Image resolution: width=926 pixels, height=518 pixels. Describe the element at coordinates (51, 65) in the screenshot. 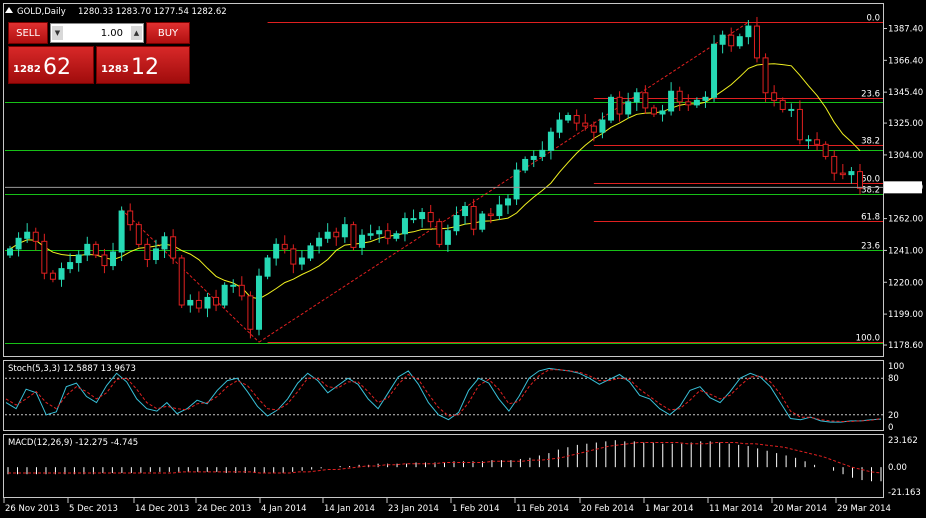

I see `bid-price-box: 1282 62` at that location.